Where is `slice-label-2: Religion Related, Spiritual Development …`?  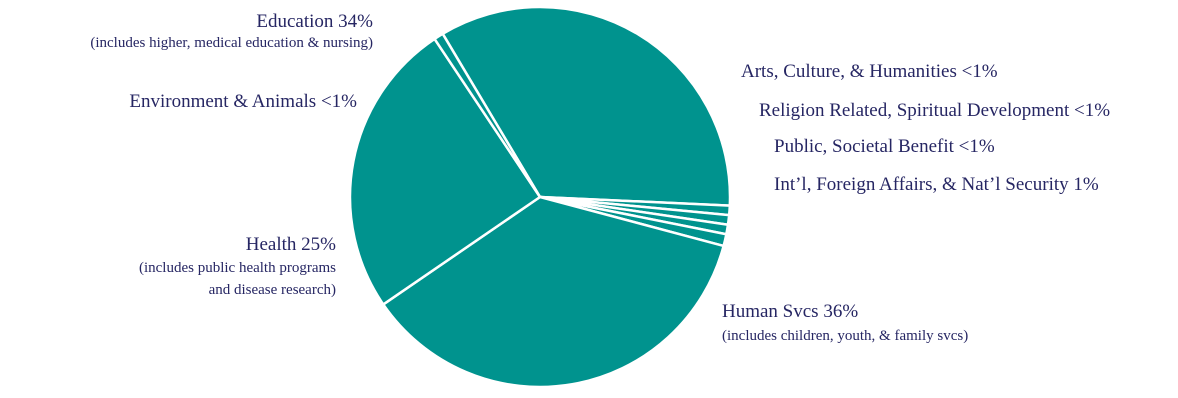
slice-label-2: Religion Related, Spiritual Development … is located at coordinates (934, 110).